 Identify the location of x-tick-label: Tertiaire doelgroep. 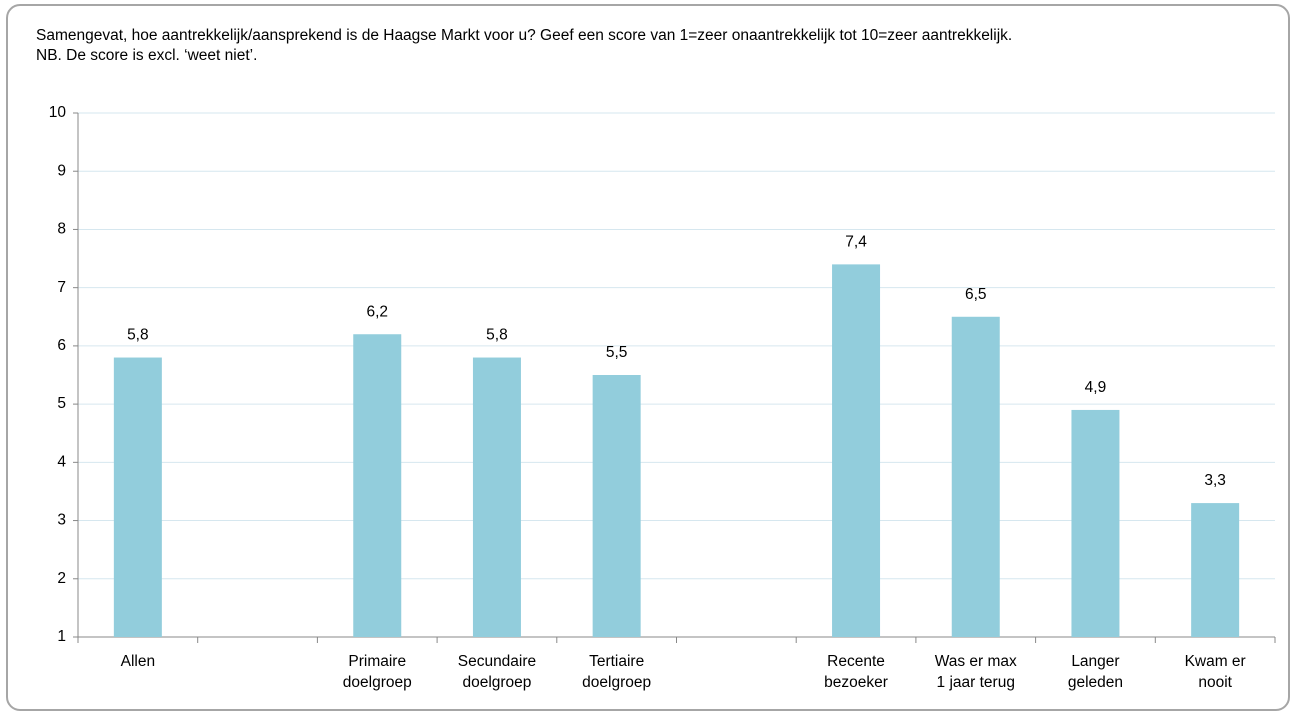
(616, 672).